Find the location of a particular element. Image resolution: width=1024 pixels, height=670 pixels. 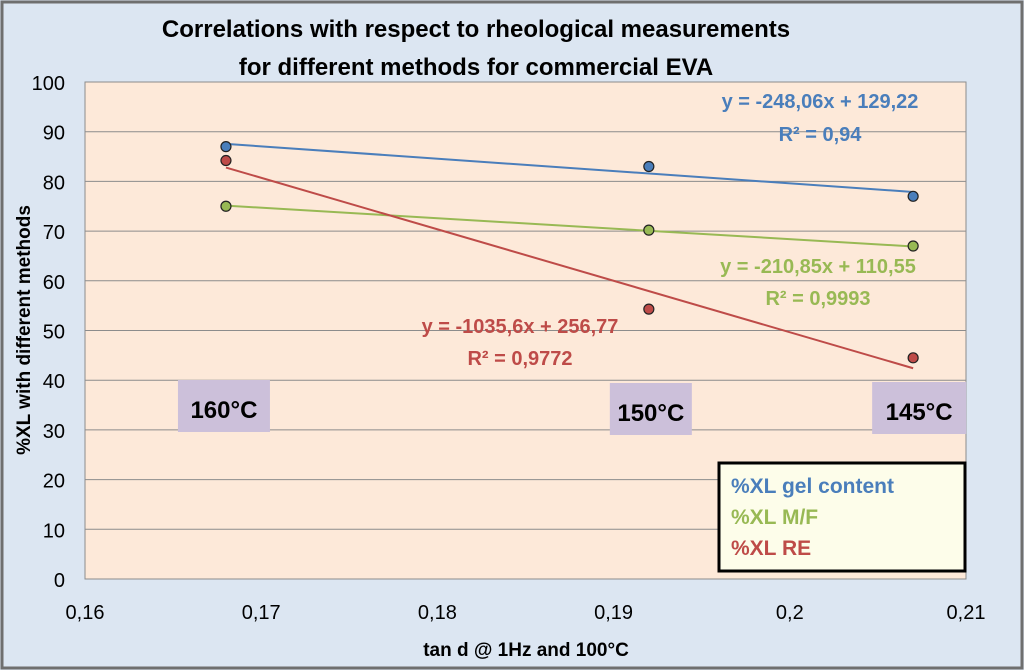

y-tick-label: 100 is located at coordinates (48, 84).